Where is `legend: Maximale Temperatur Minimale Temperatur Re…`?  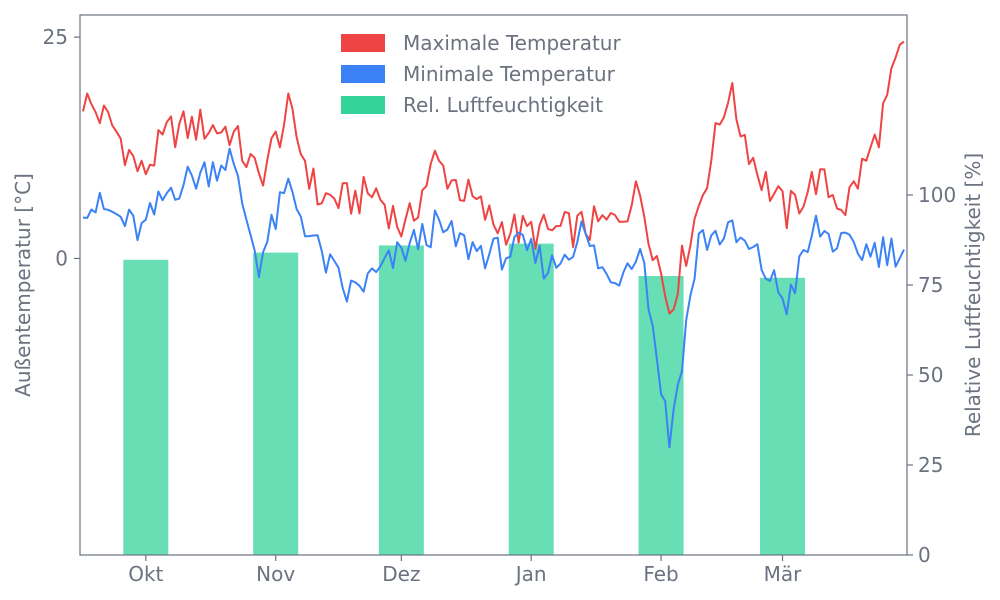 legend: Maximale Temperatur Minimale Temperatur Re… is located at coordinates (481, 74).